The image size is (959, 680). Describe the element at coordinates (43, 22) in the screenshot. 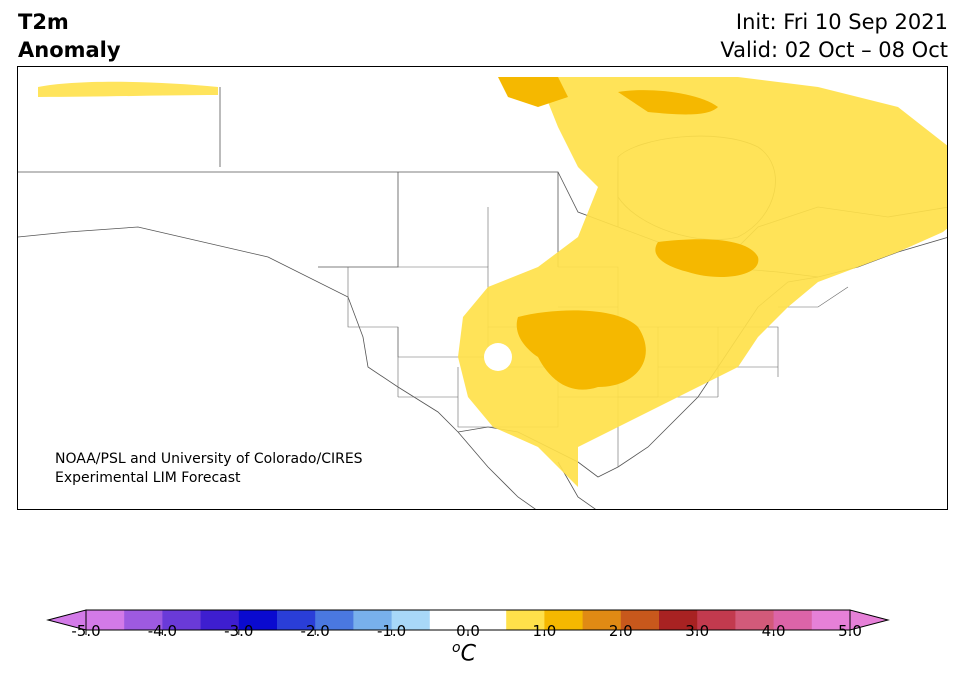

I see `title-variable: T2m` at that location.